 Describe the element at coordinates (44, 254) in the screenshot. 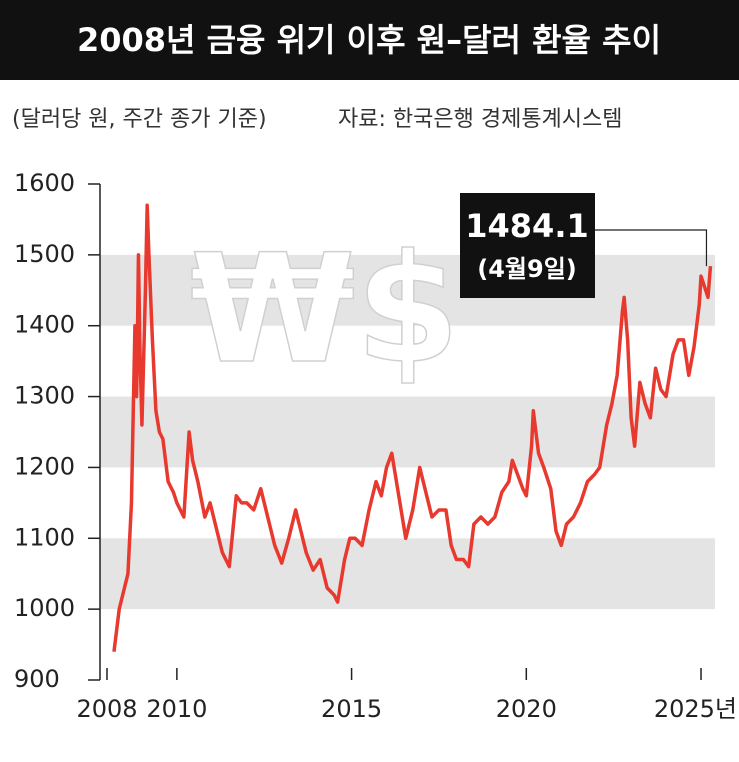

I see `y-tick-label: 1500` at that location.